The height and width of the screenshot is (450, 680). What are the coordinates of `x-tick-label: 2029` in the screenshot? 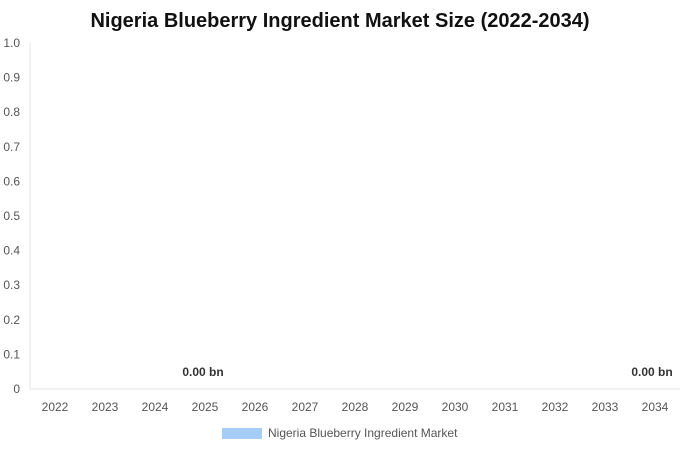 It's located at (405, 407).